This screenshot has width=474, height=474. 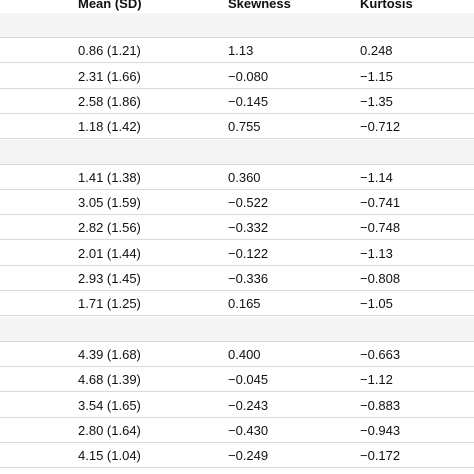 I want to click on column-header: Kurtosis, so click(x=386, y=5).